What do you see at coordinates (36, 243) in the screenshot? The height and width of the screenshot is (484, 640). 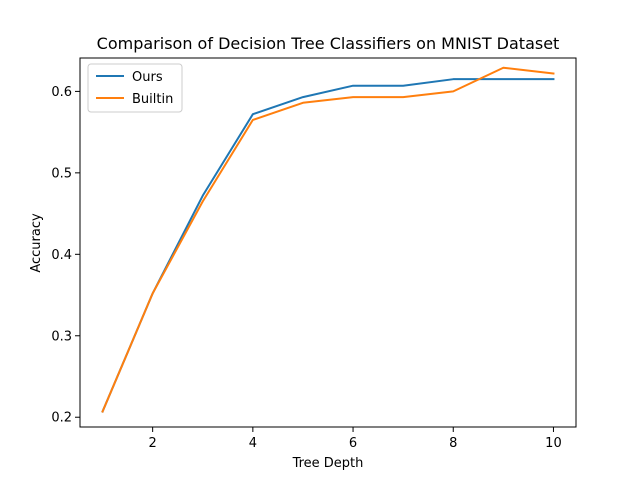 I see `y-axis-label: Accuracy` at bounding box center [36, 243].